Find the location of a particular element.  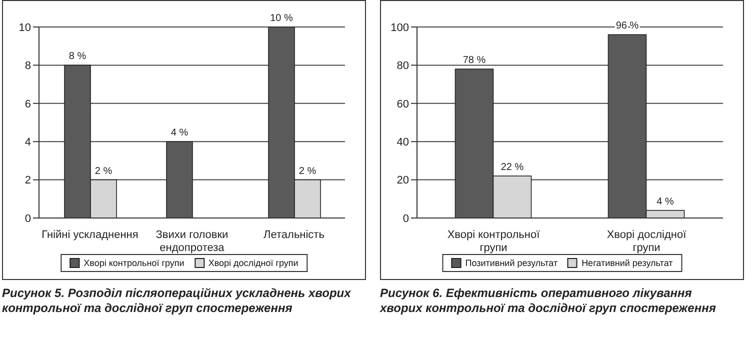

y-tick-label: 40 is located at coordinates (402, 142).